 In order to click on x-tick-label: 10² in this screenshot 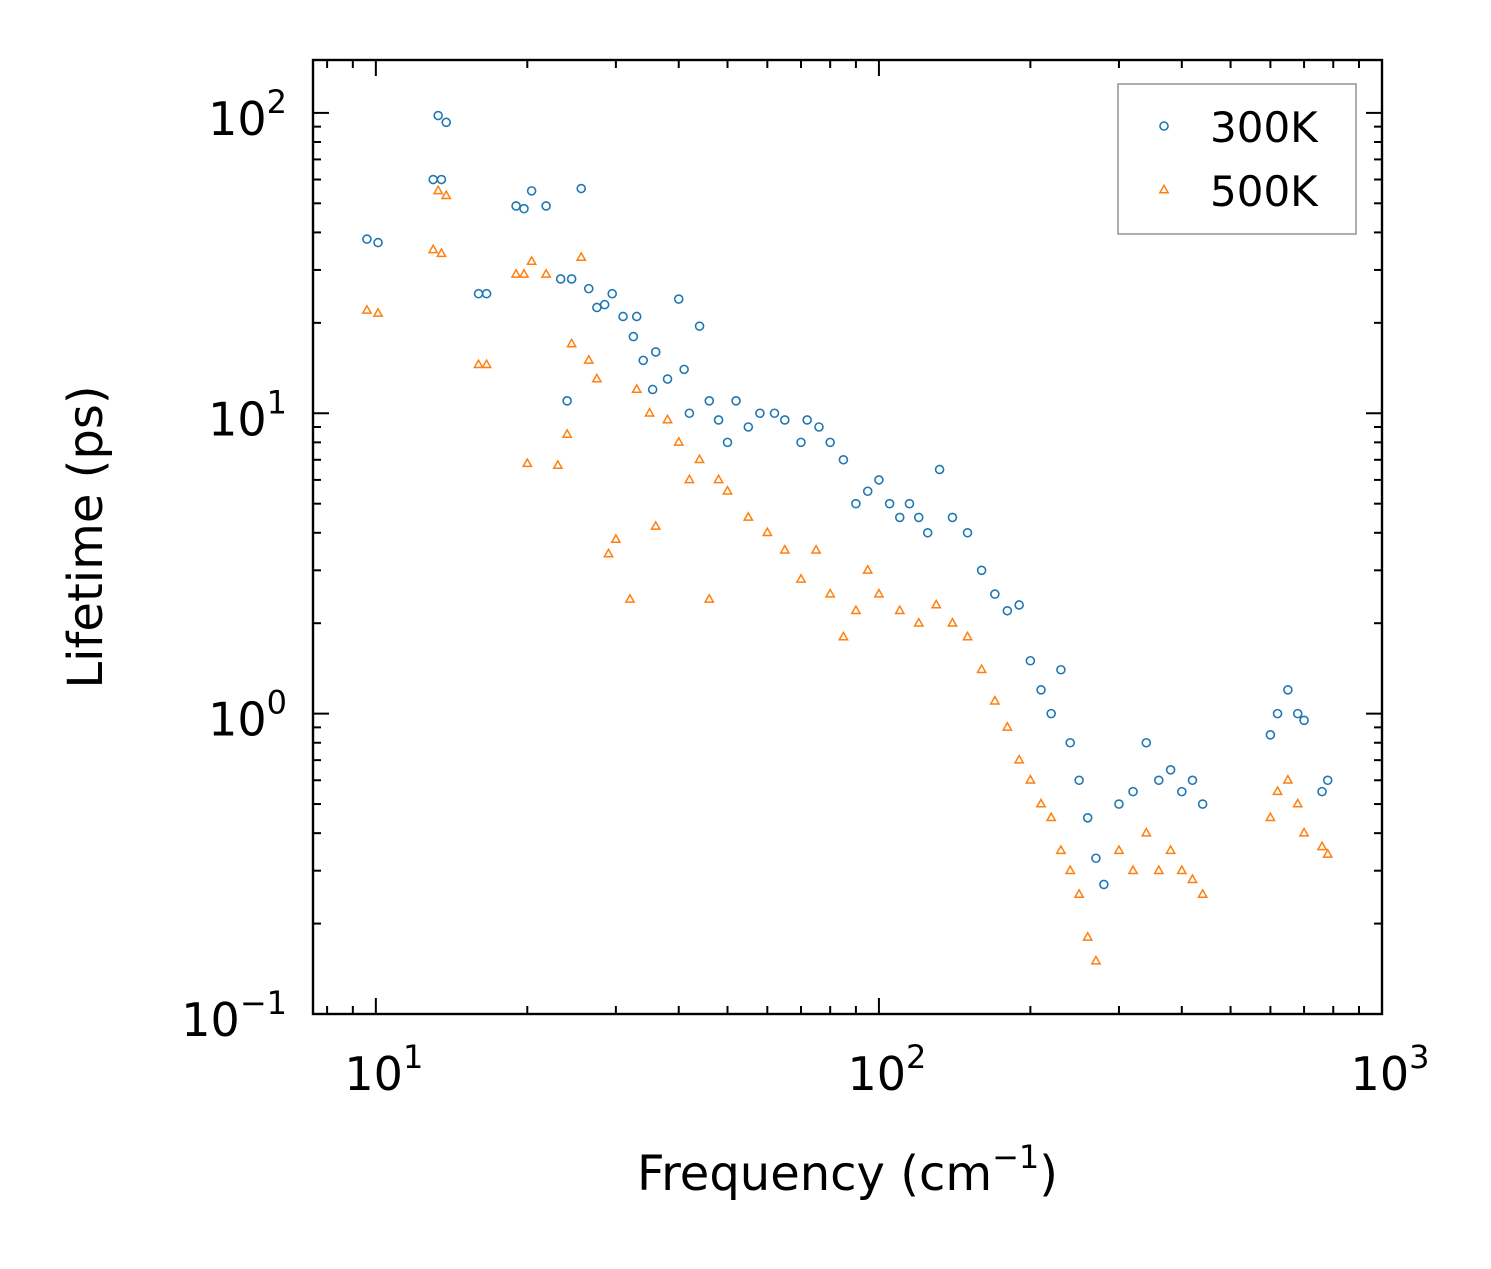, I will do `click(886, 1069)`.